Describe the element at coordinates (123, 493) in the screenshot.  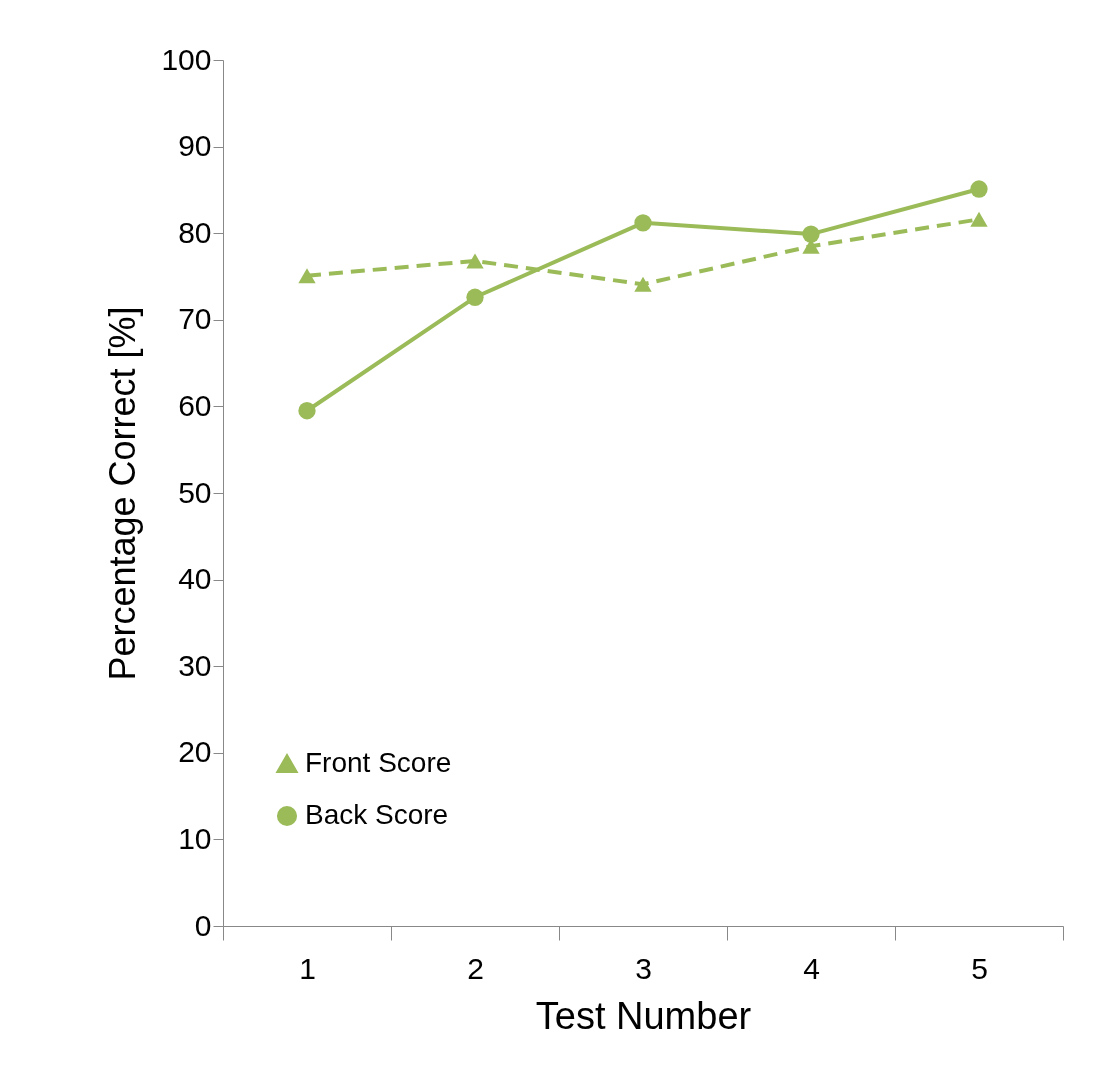
I see `y-axis-title: Percentage Correct [%]` at that location.